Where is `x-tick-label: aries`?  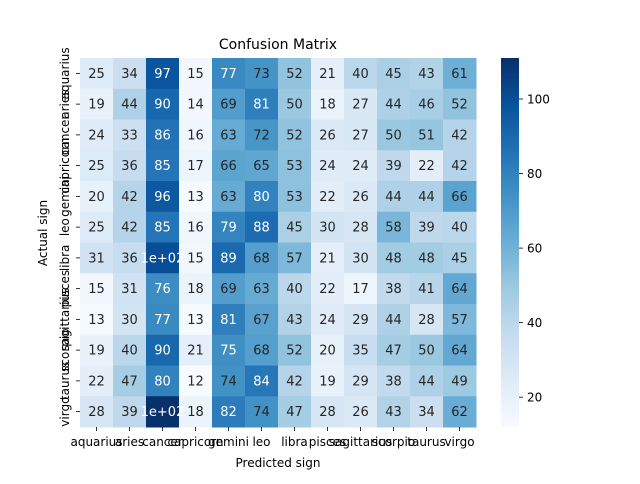 x-tick-label: aries is located at coordinates (129, 442).